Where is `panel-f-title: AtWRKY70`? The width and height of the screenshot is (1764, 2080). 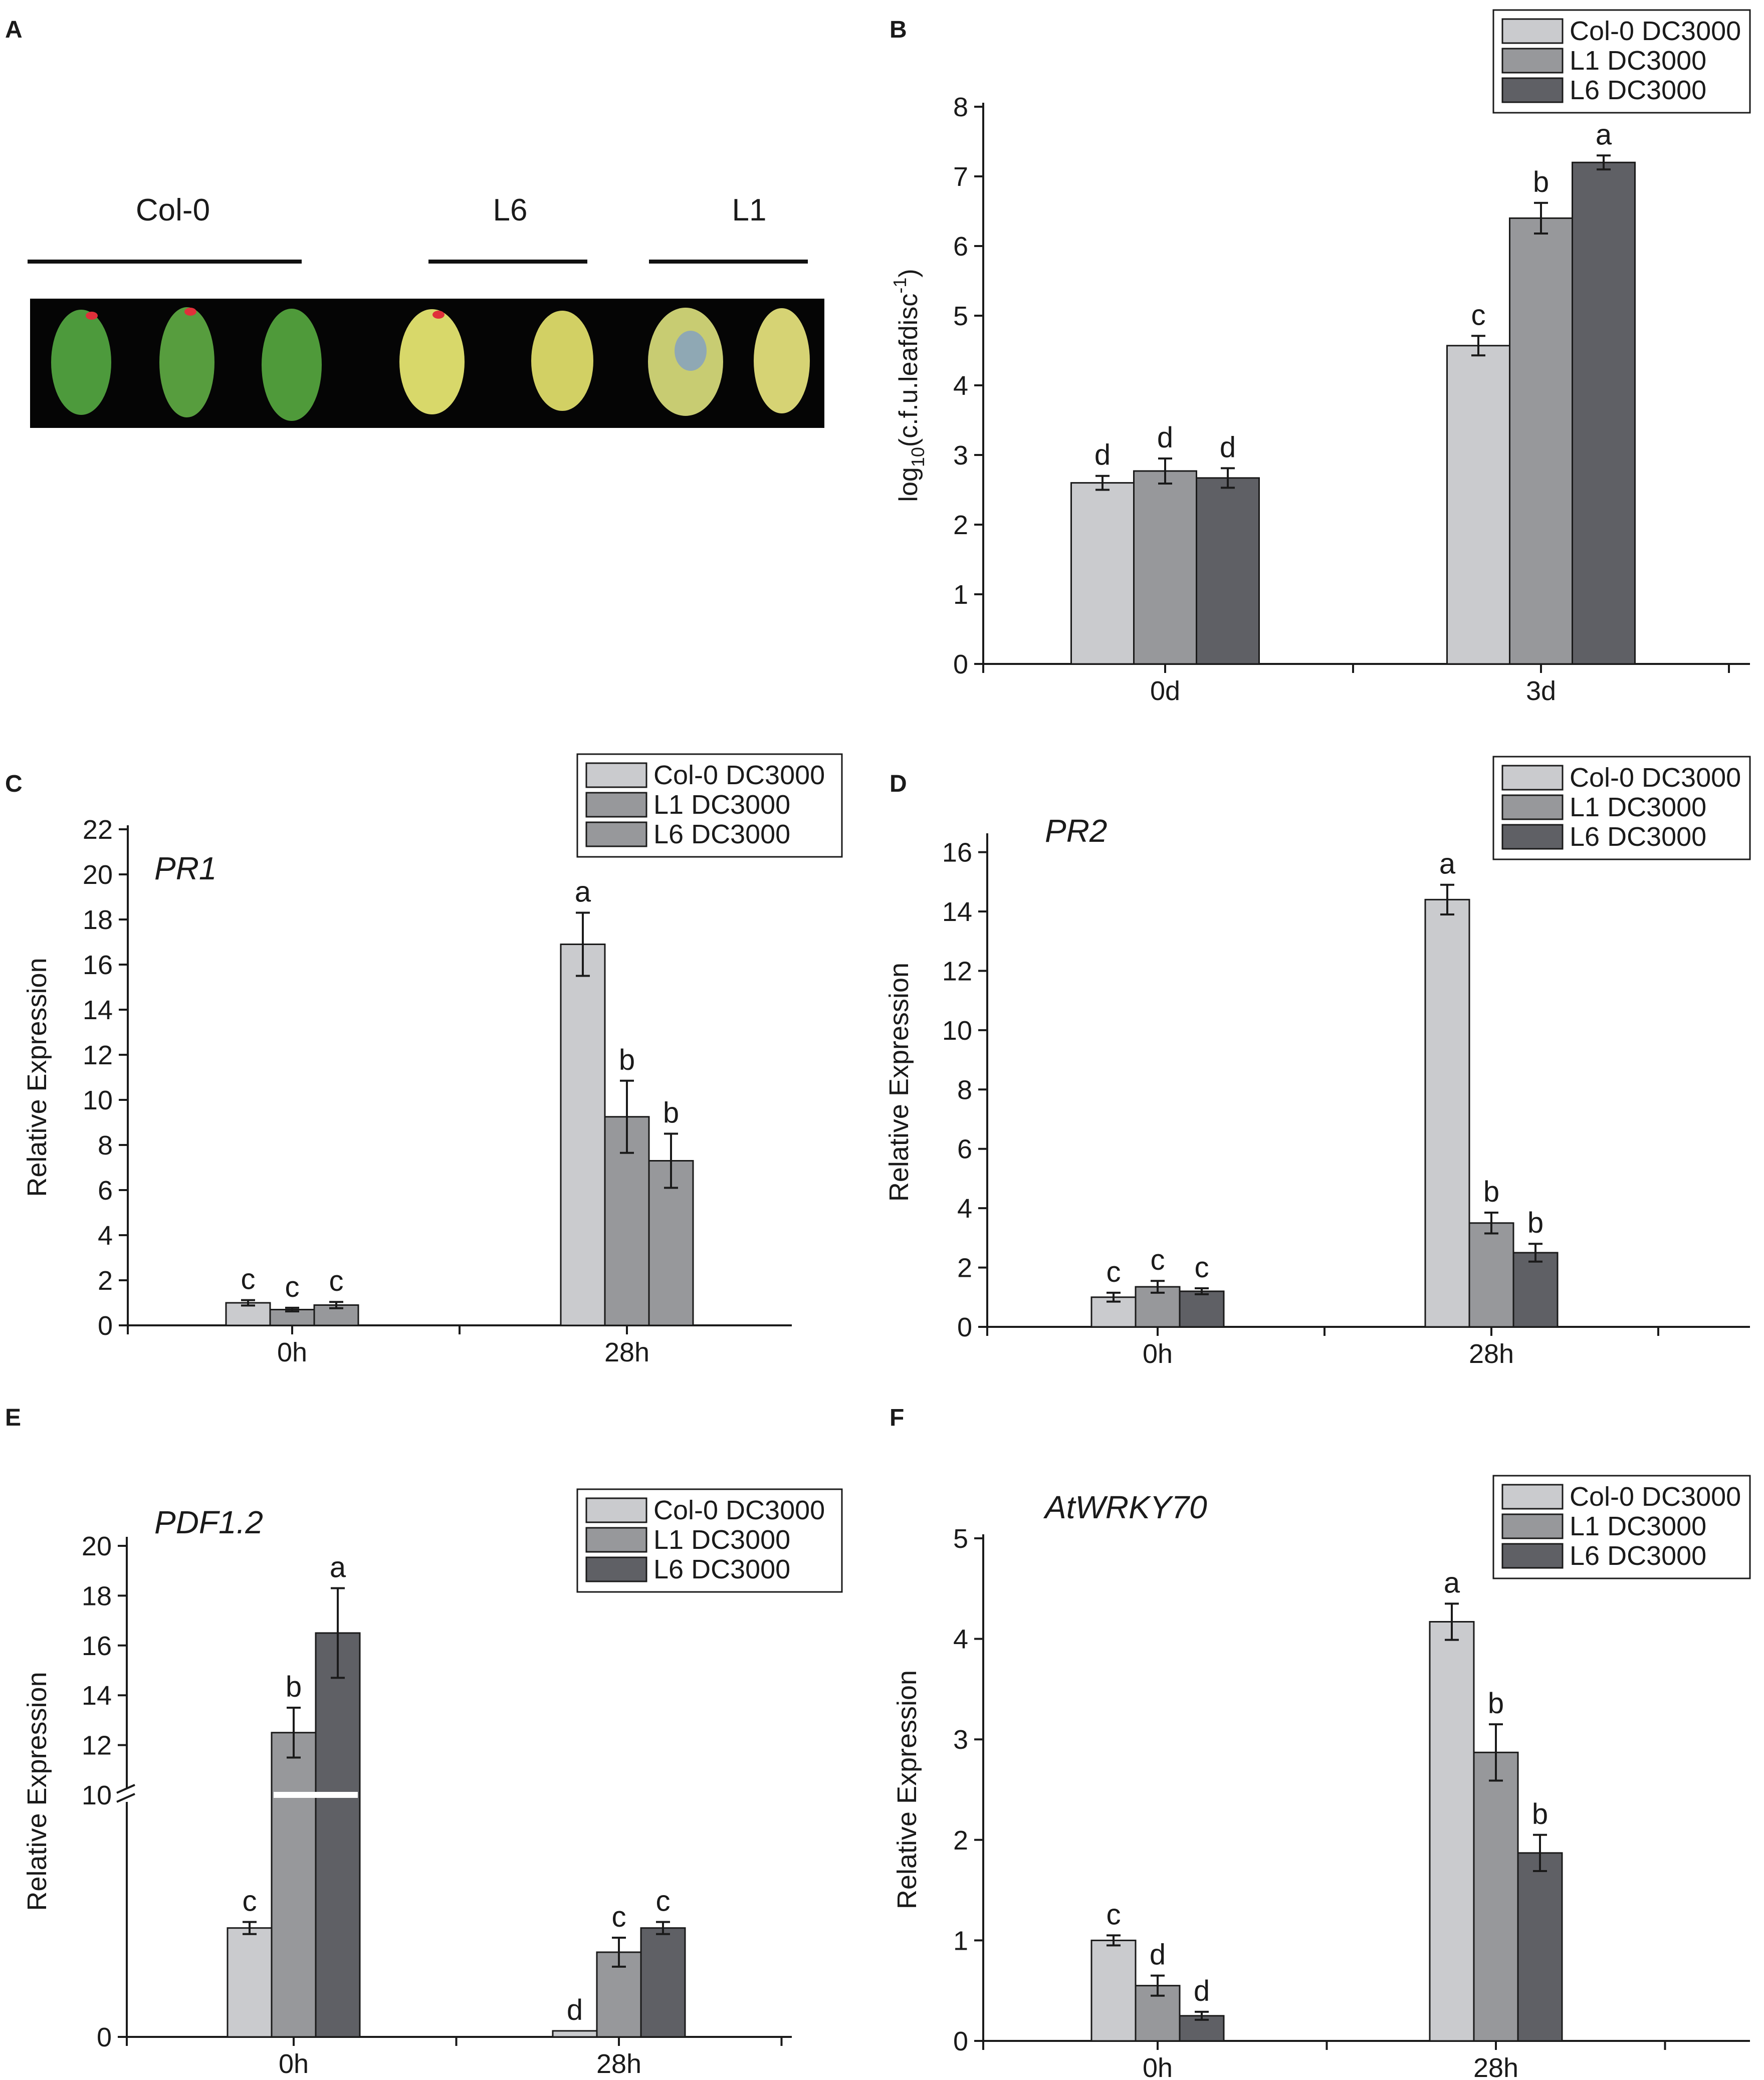
panel-f-title: AtWRKY70 is located at coordinates (1125, 1507).